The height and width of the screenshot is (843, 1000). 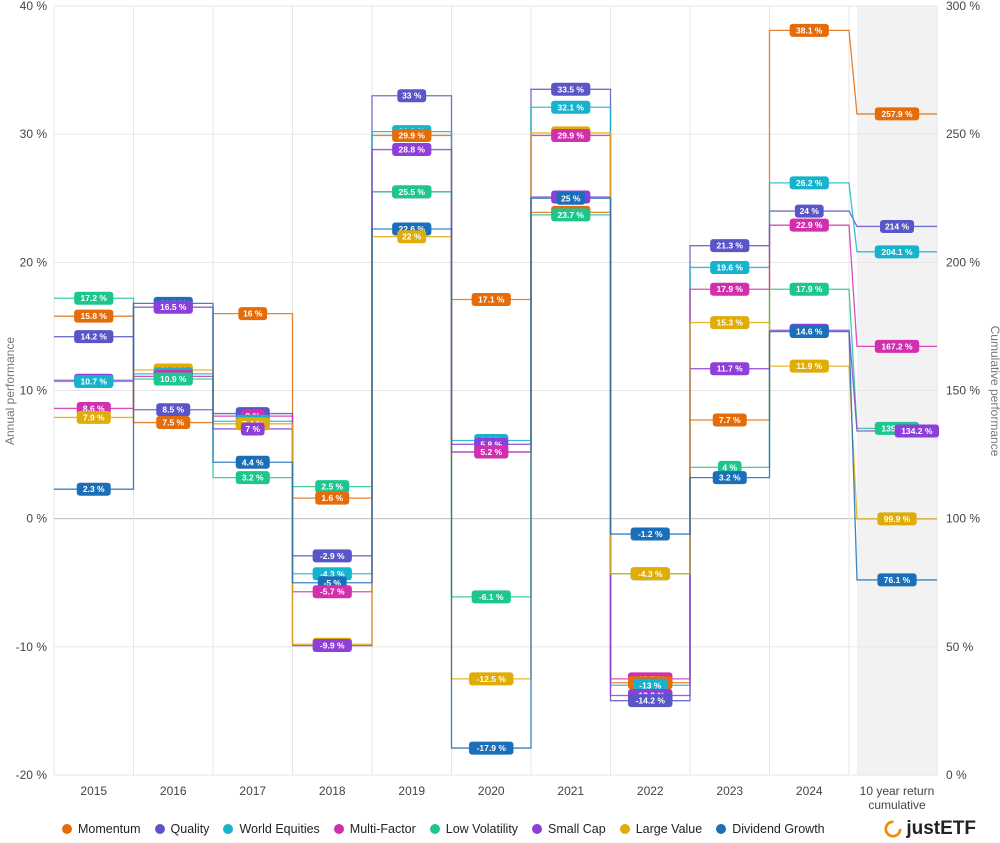 I want to click on data-label-momentum: 38.1 %, so click(x=809, y=30).